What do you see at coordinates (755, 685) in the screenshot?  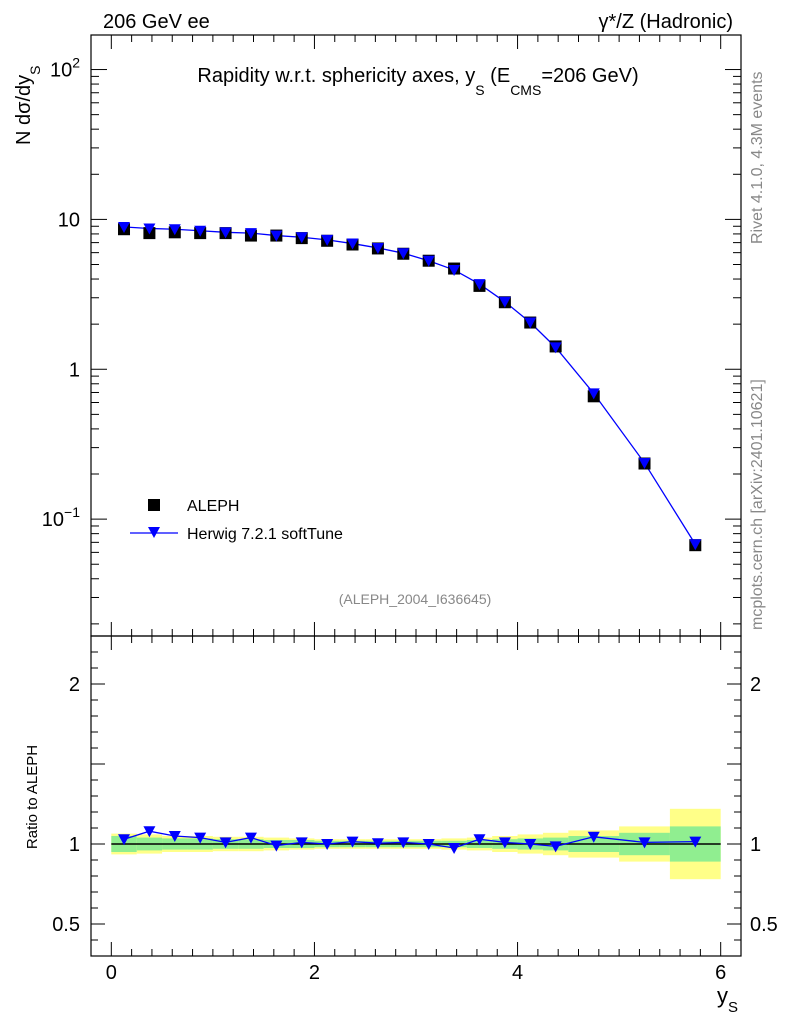 I see `ratio-y-tick-label-right: 2` at bounding box center [755, 685].